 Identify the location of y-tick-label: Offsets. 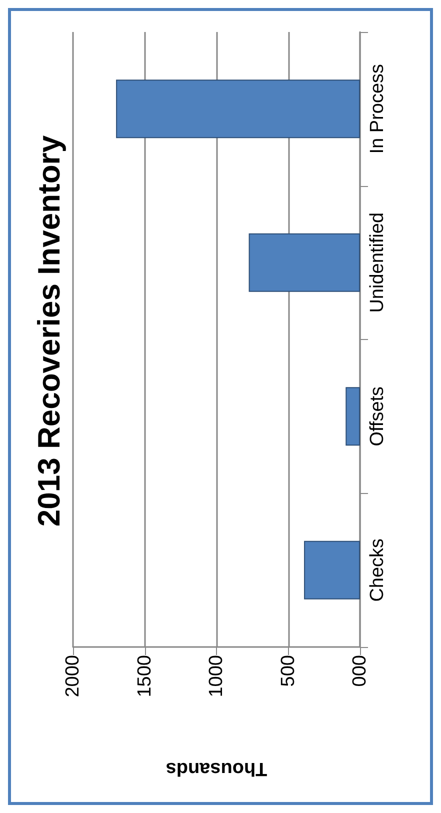
(377, 416).